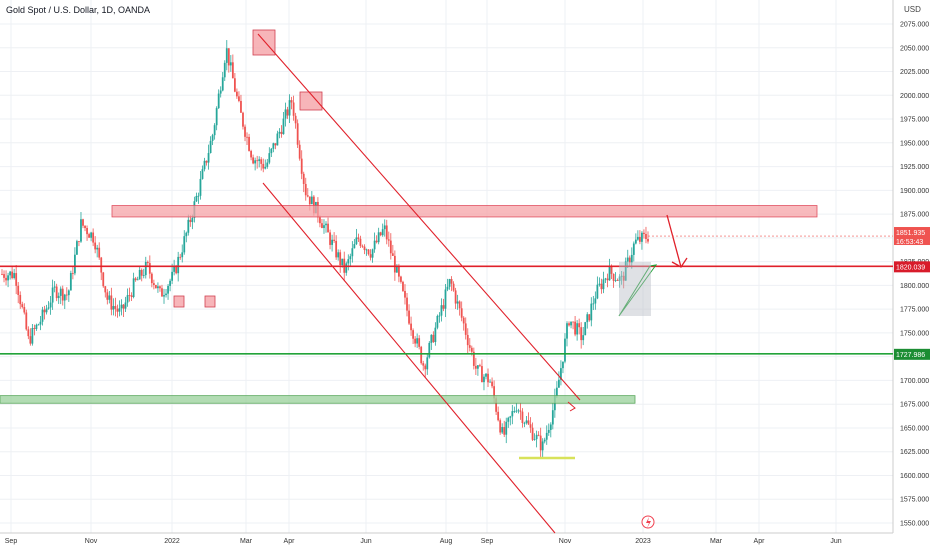 Image resolution: width=932 pixels, height=550 pixels. What do you see at coordinates (914, 286) in the screenshot?
I see `price-tick-label: 1800.000` at bounding box center [914, 286].